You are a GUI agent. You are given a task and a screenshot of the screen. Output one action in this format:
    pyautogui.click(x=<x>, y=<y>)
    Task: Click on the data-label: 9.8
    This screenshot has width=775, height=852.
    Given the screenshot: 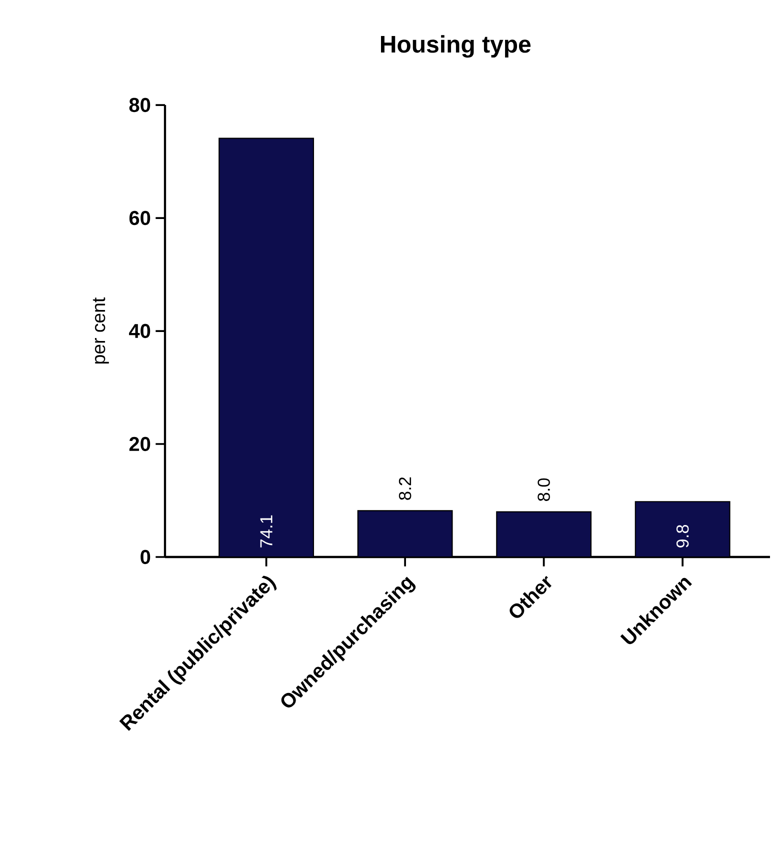 What is the action you would take?
    pyautogui.click(x=682, y=536)
    